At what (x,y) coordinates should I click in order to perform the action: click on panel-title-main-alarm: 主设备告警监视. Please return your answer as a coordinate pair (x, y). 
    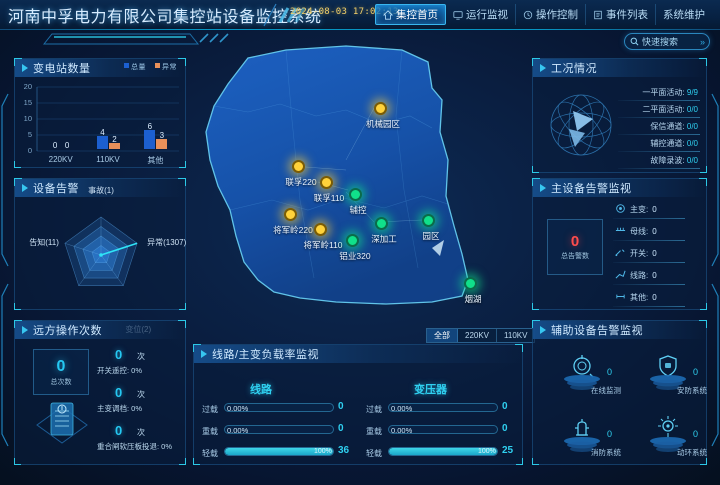
    Looking at the image, I should click on (591, 189).